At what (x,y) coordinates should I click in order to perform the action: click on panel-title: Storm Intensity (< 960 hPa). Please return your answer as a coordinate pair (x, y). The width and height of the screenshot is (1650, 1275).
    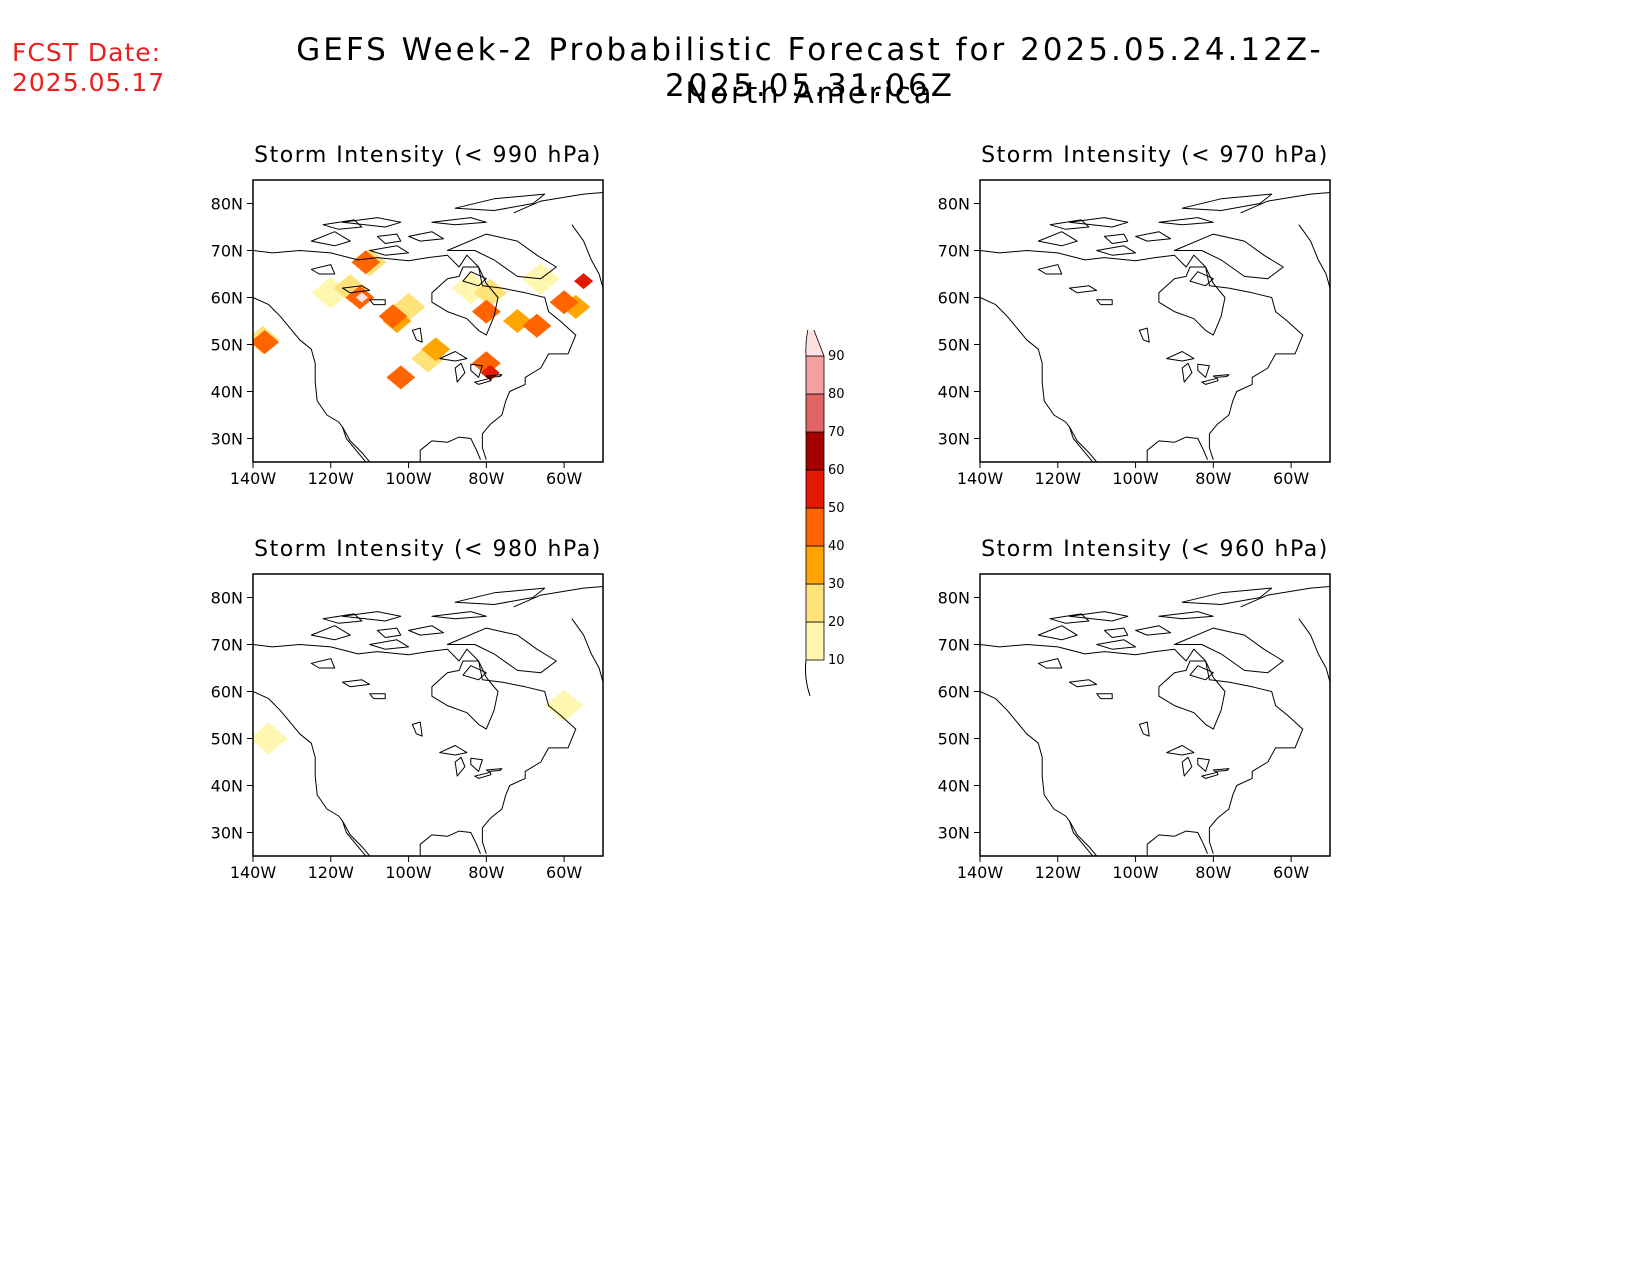
    Looking at the image, I should click on (1155, 549).